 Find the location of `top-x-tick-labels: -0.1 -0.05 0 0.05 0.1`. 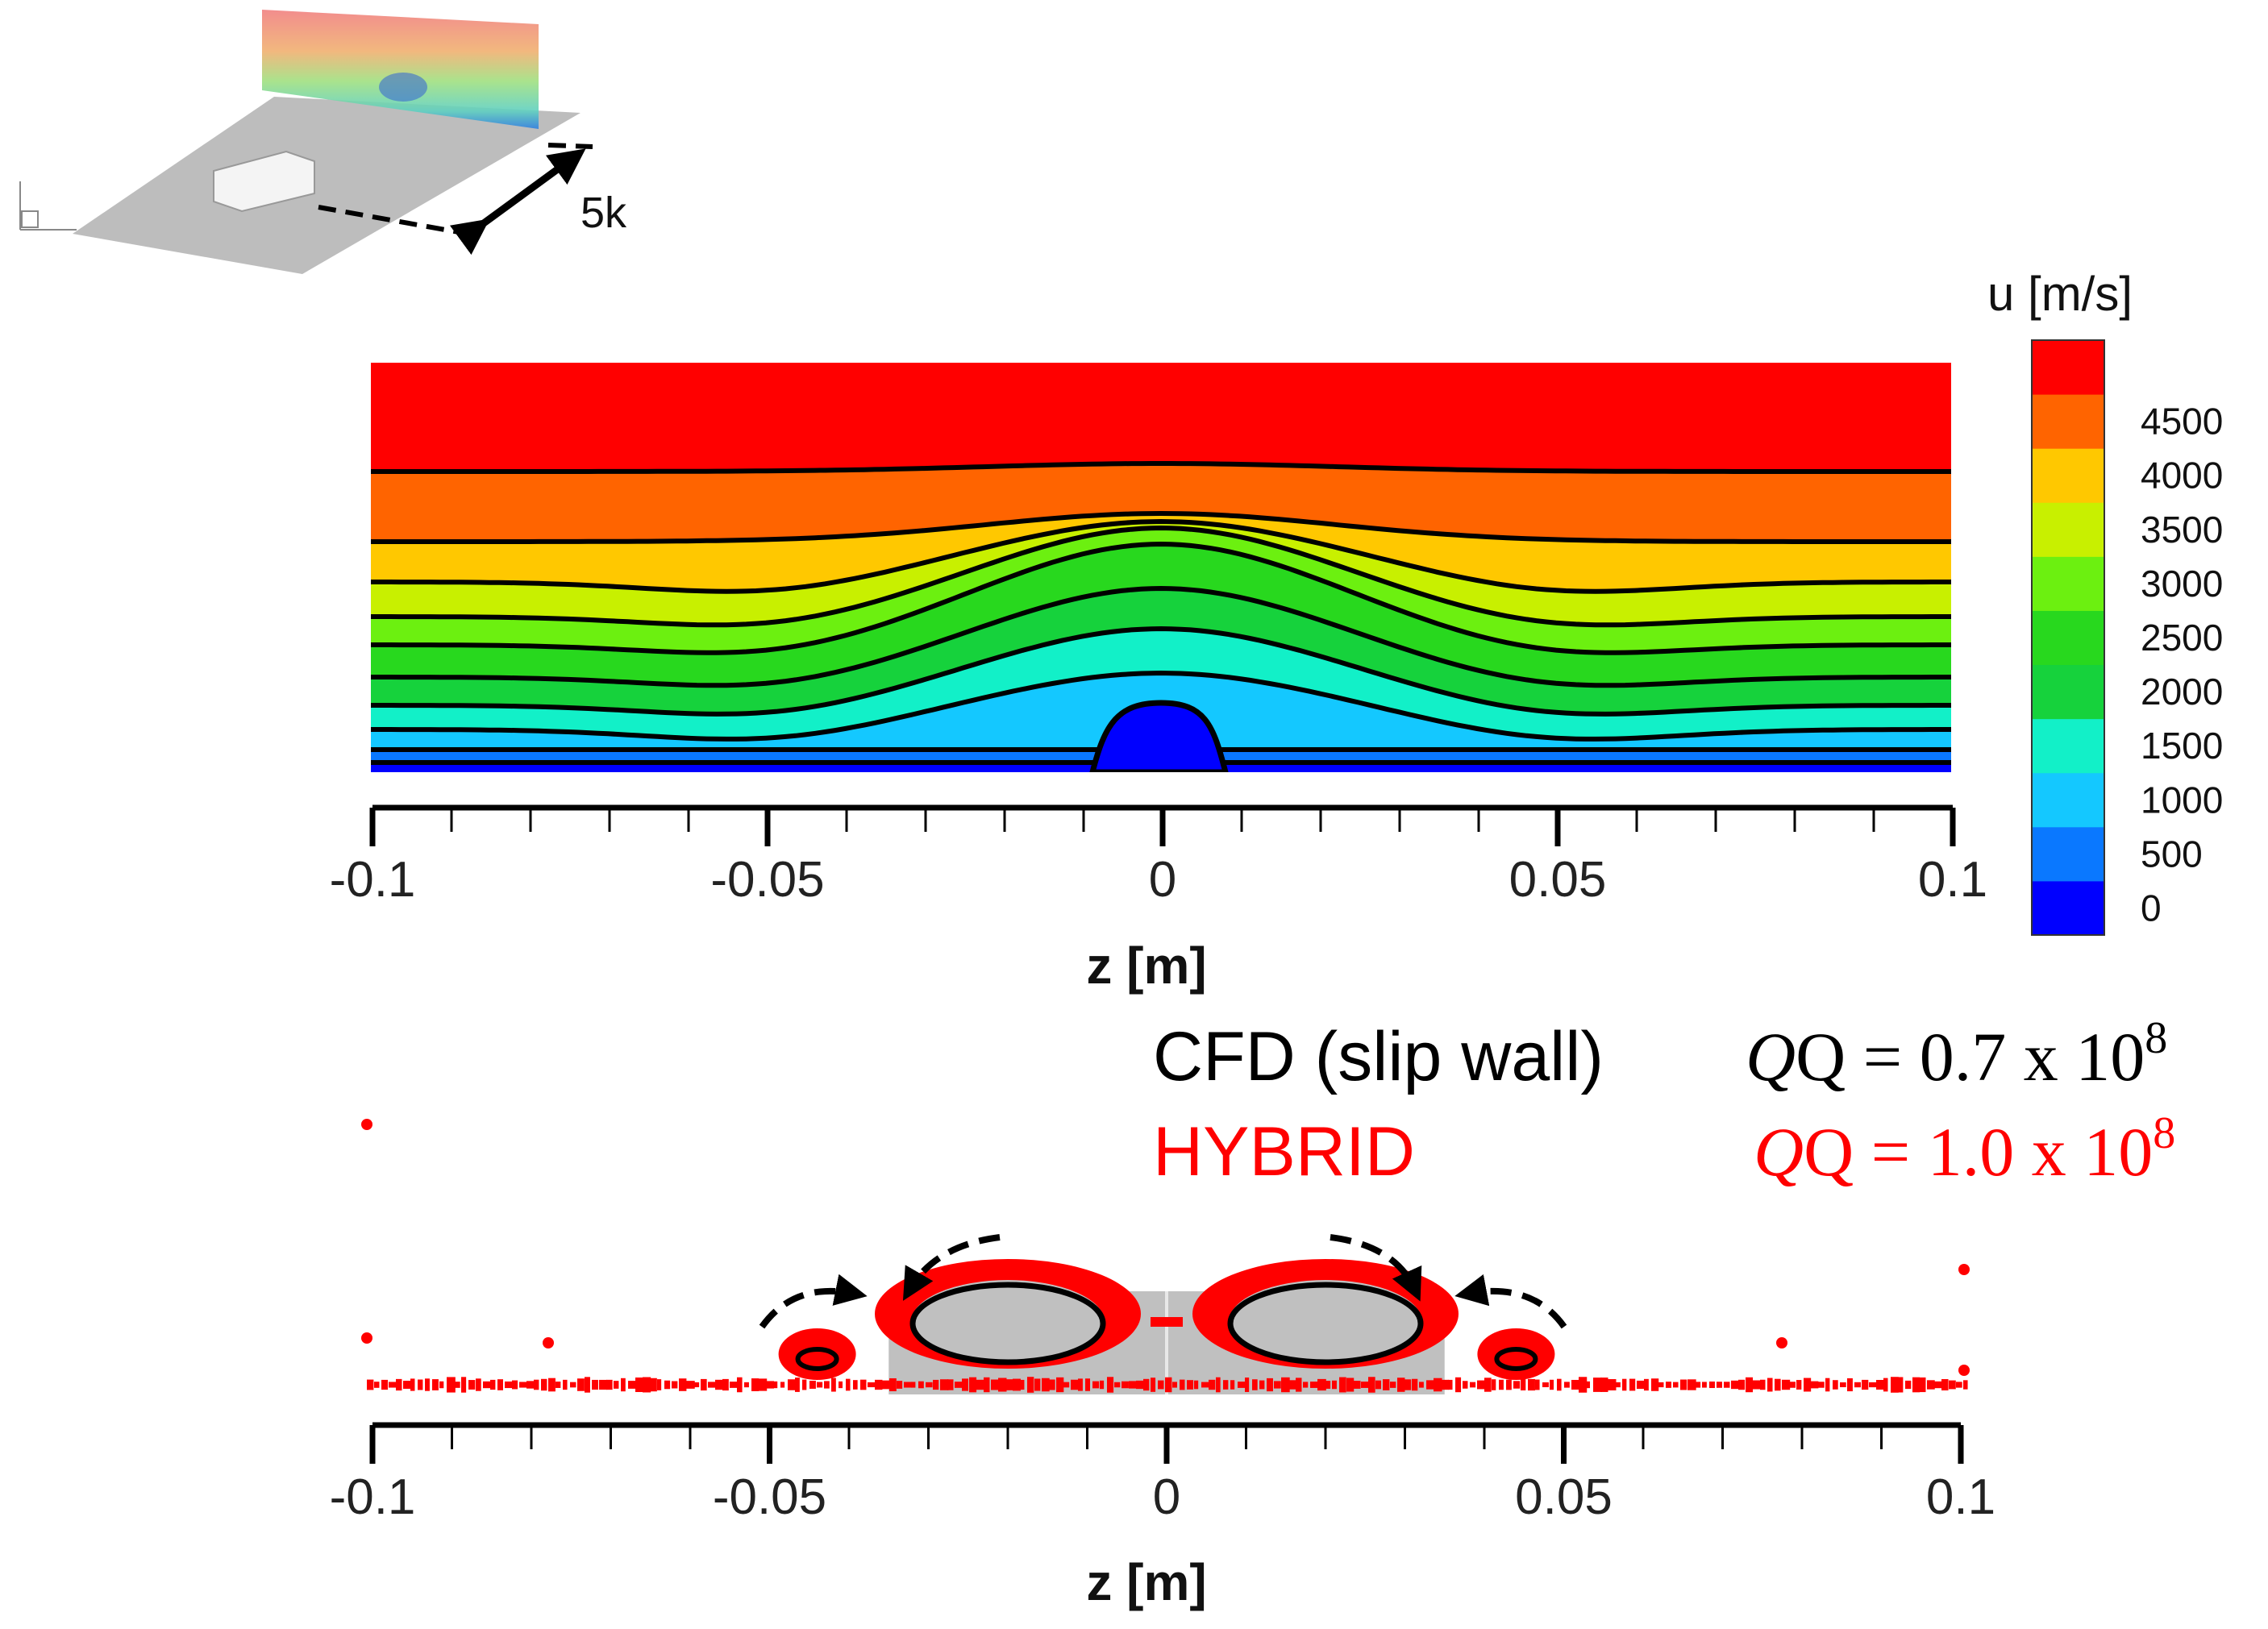

top-x-tick-labels: -0.1 -0.05 0 0.05 0.1 is located at coordinates (1159, 880).